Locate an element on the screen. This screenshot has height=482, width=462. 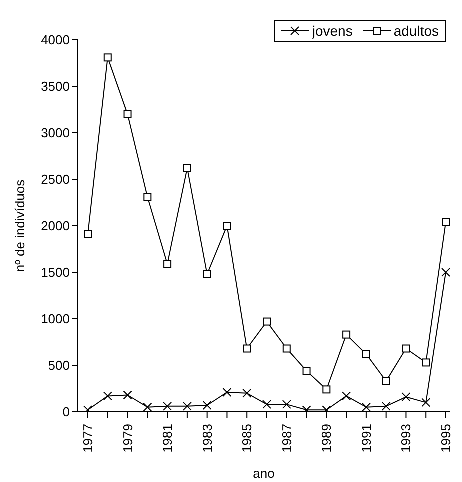
x-tick-label: 1987 is located at coordinates (286, 438).